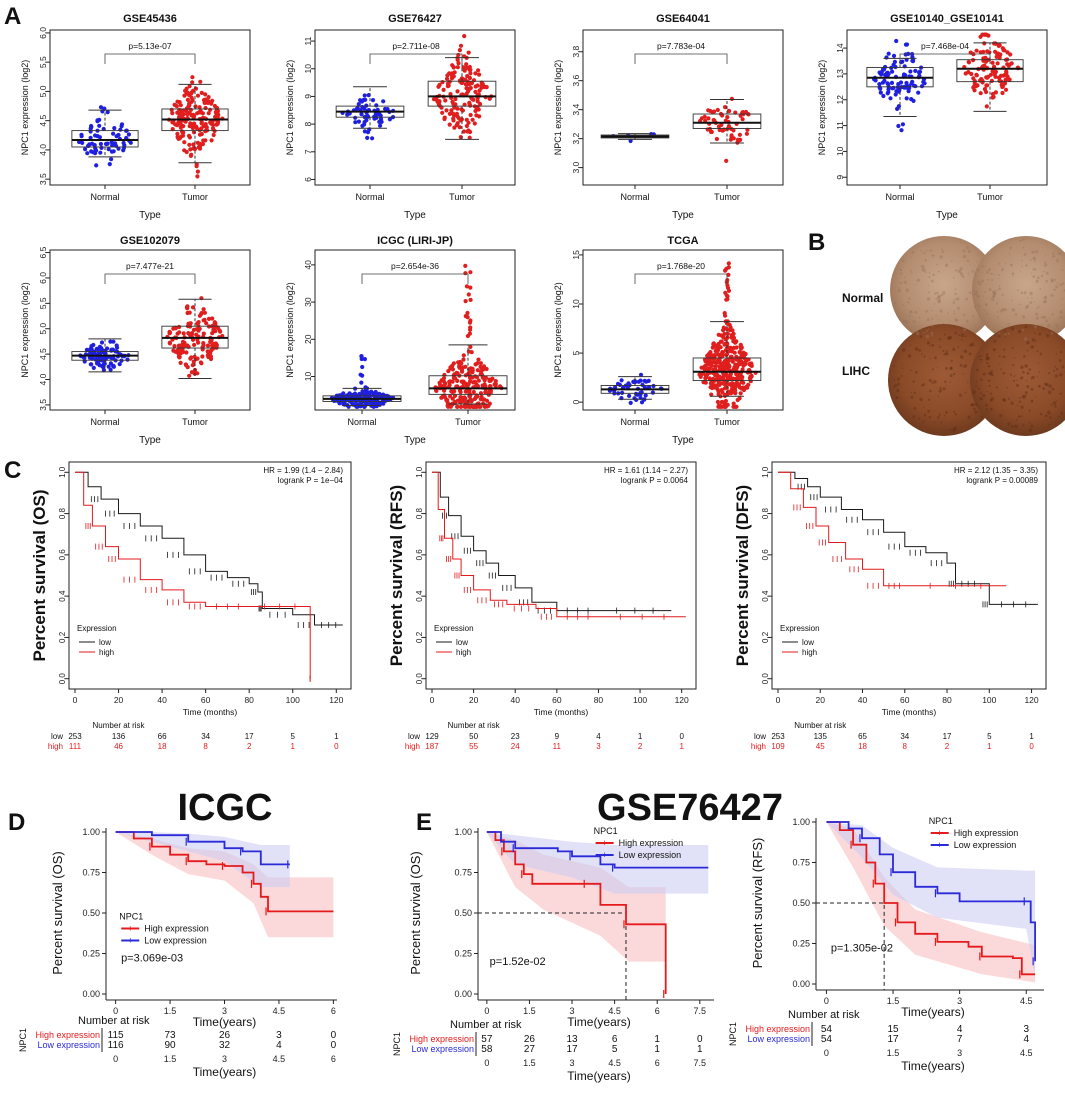 The height and width of the screenshot is (1102, 1065). What do you see at coordinates (576, 352) in the screenshot?
I see `y-tick-label: 5` at bounding box center [576, 352].